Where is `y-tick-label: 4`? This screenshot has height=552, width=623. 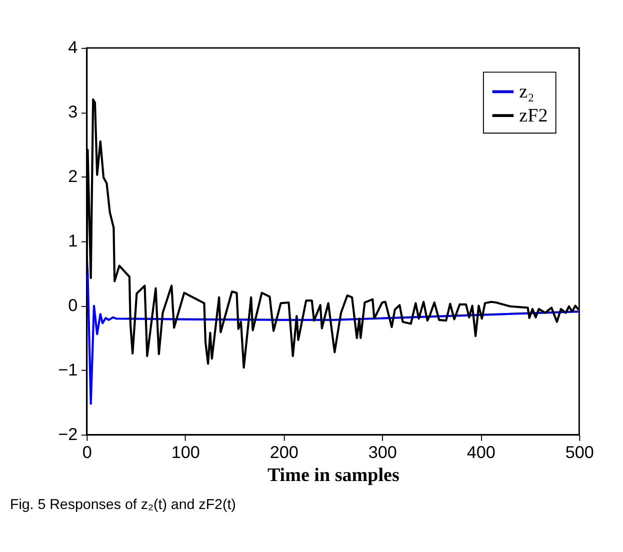 y-tick-label: 4 is located at coordinates (73, 47).